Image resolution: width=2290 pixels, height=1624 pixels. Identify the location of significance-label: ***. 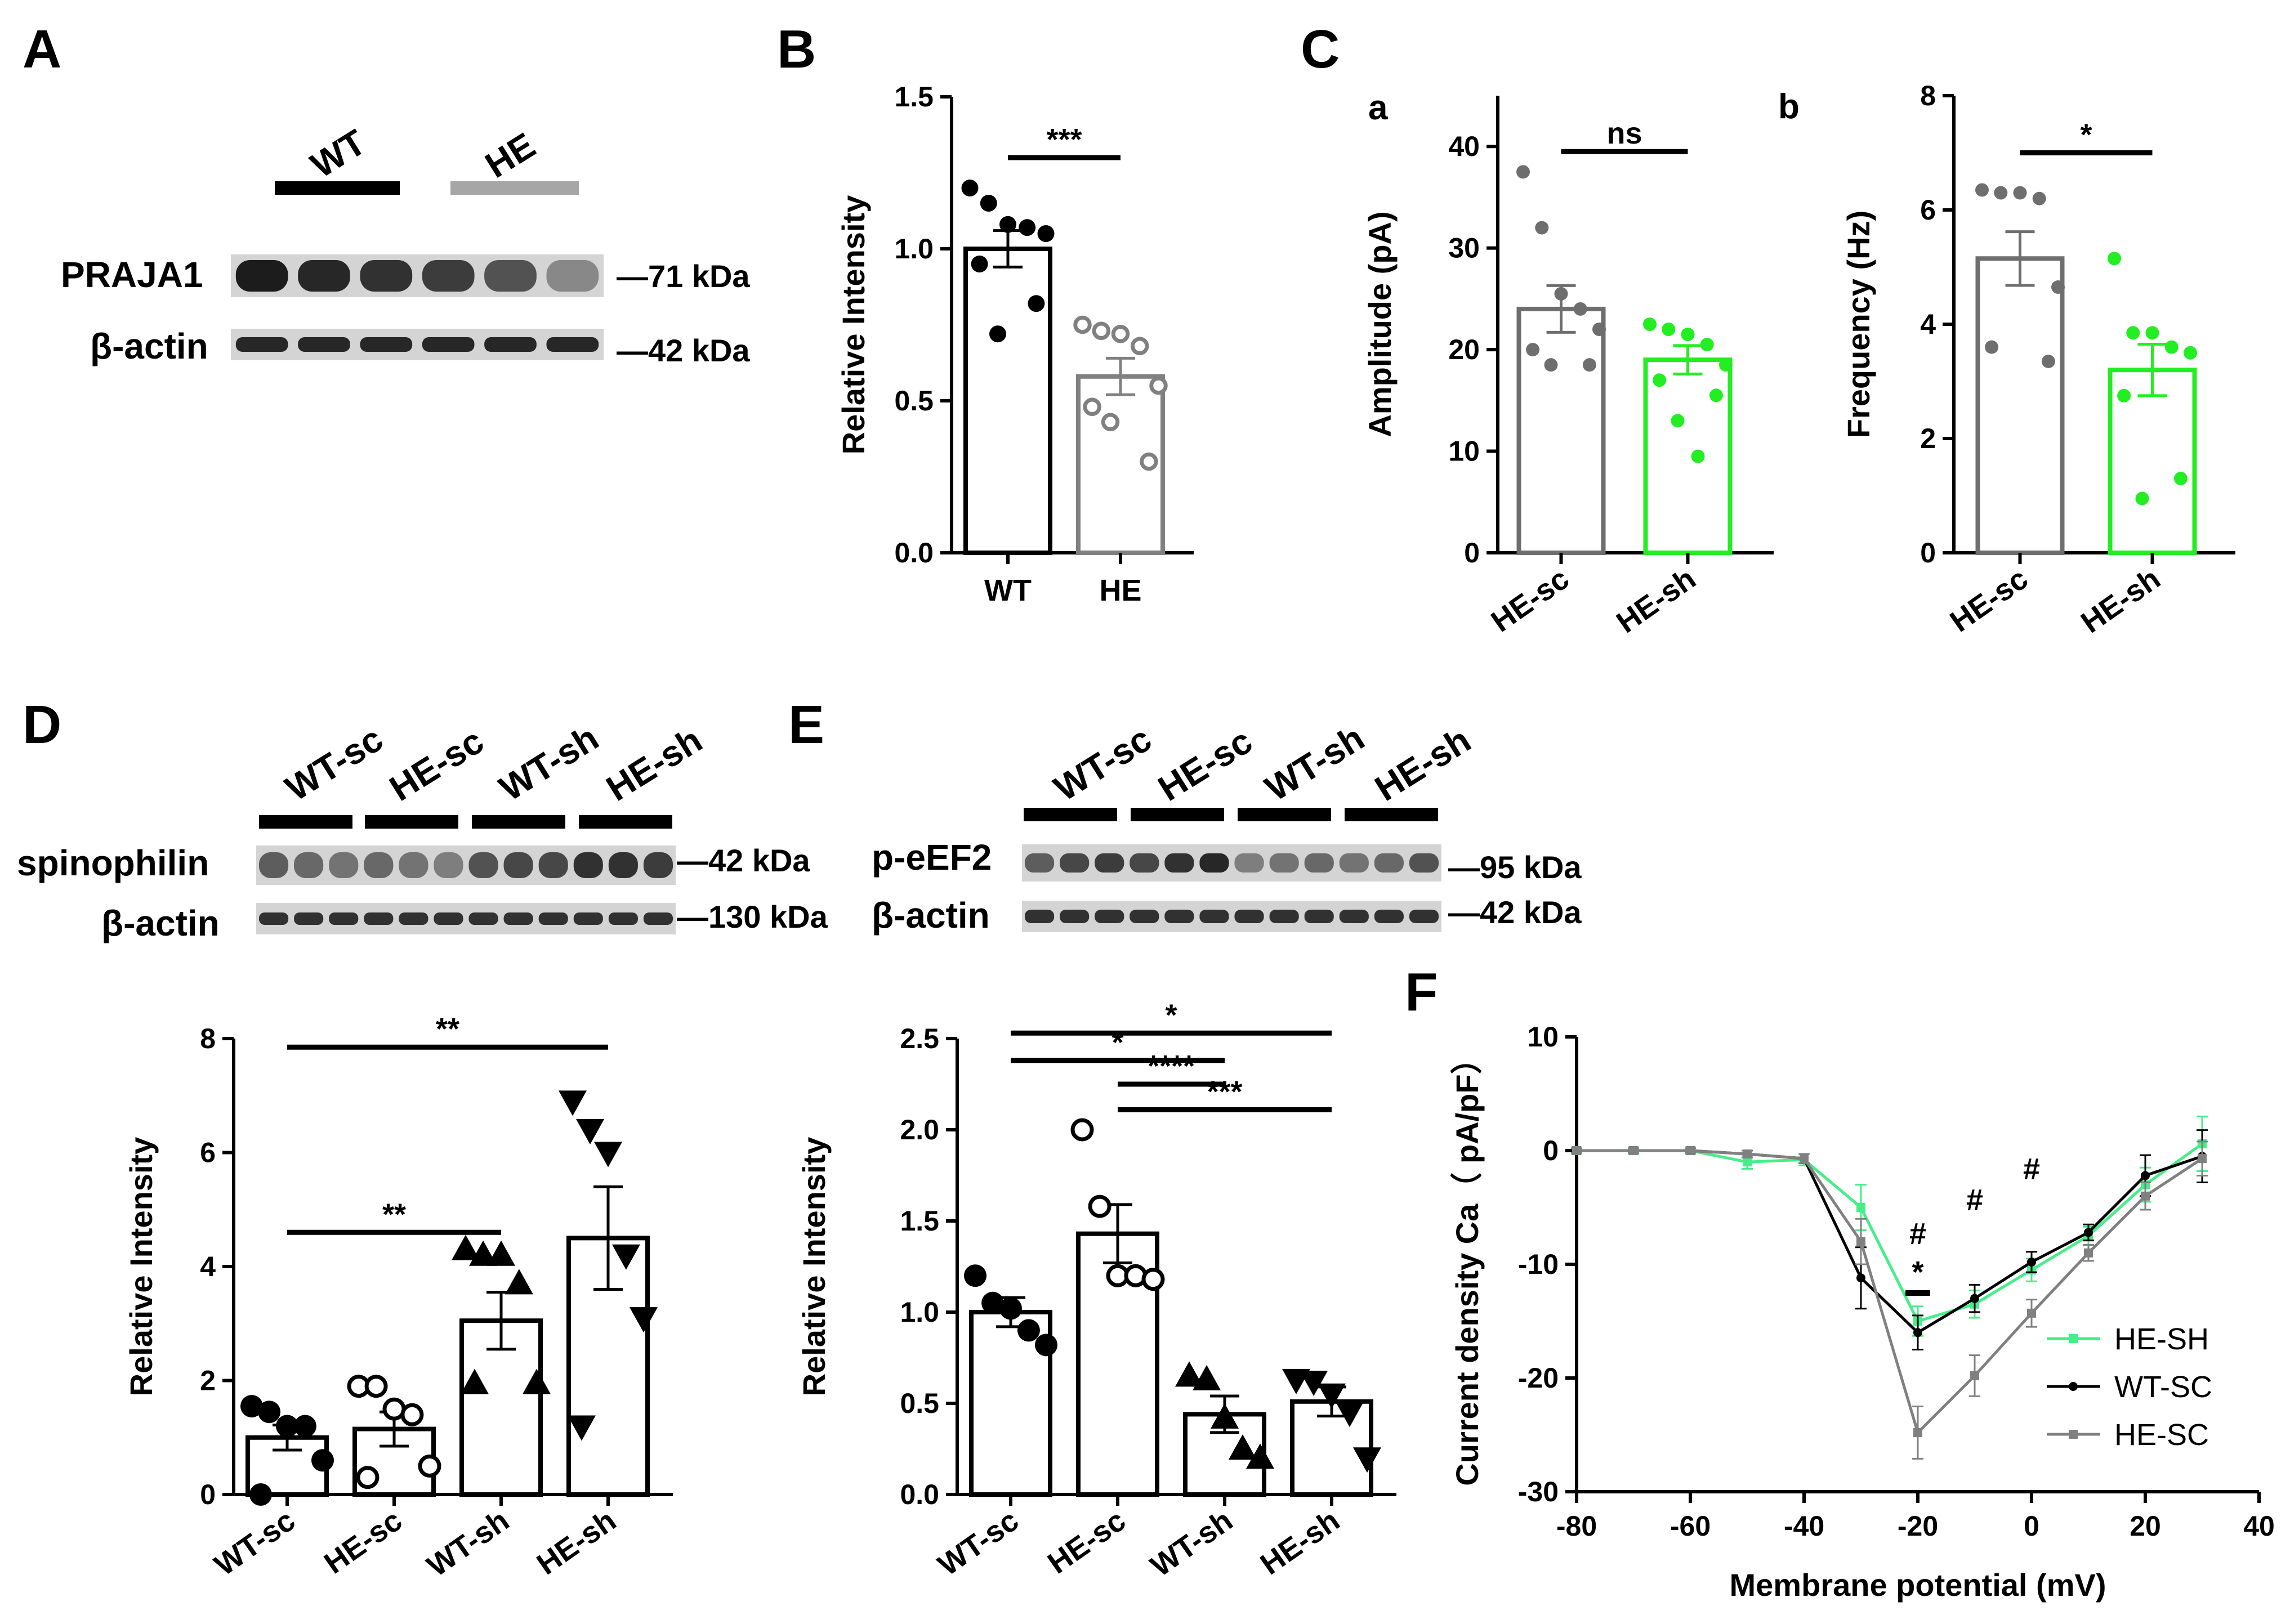
(1224, 1091).